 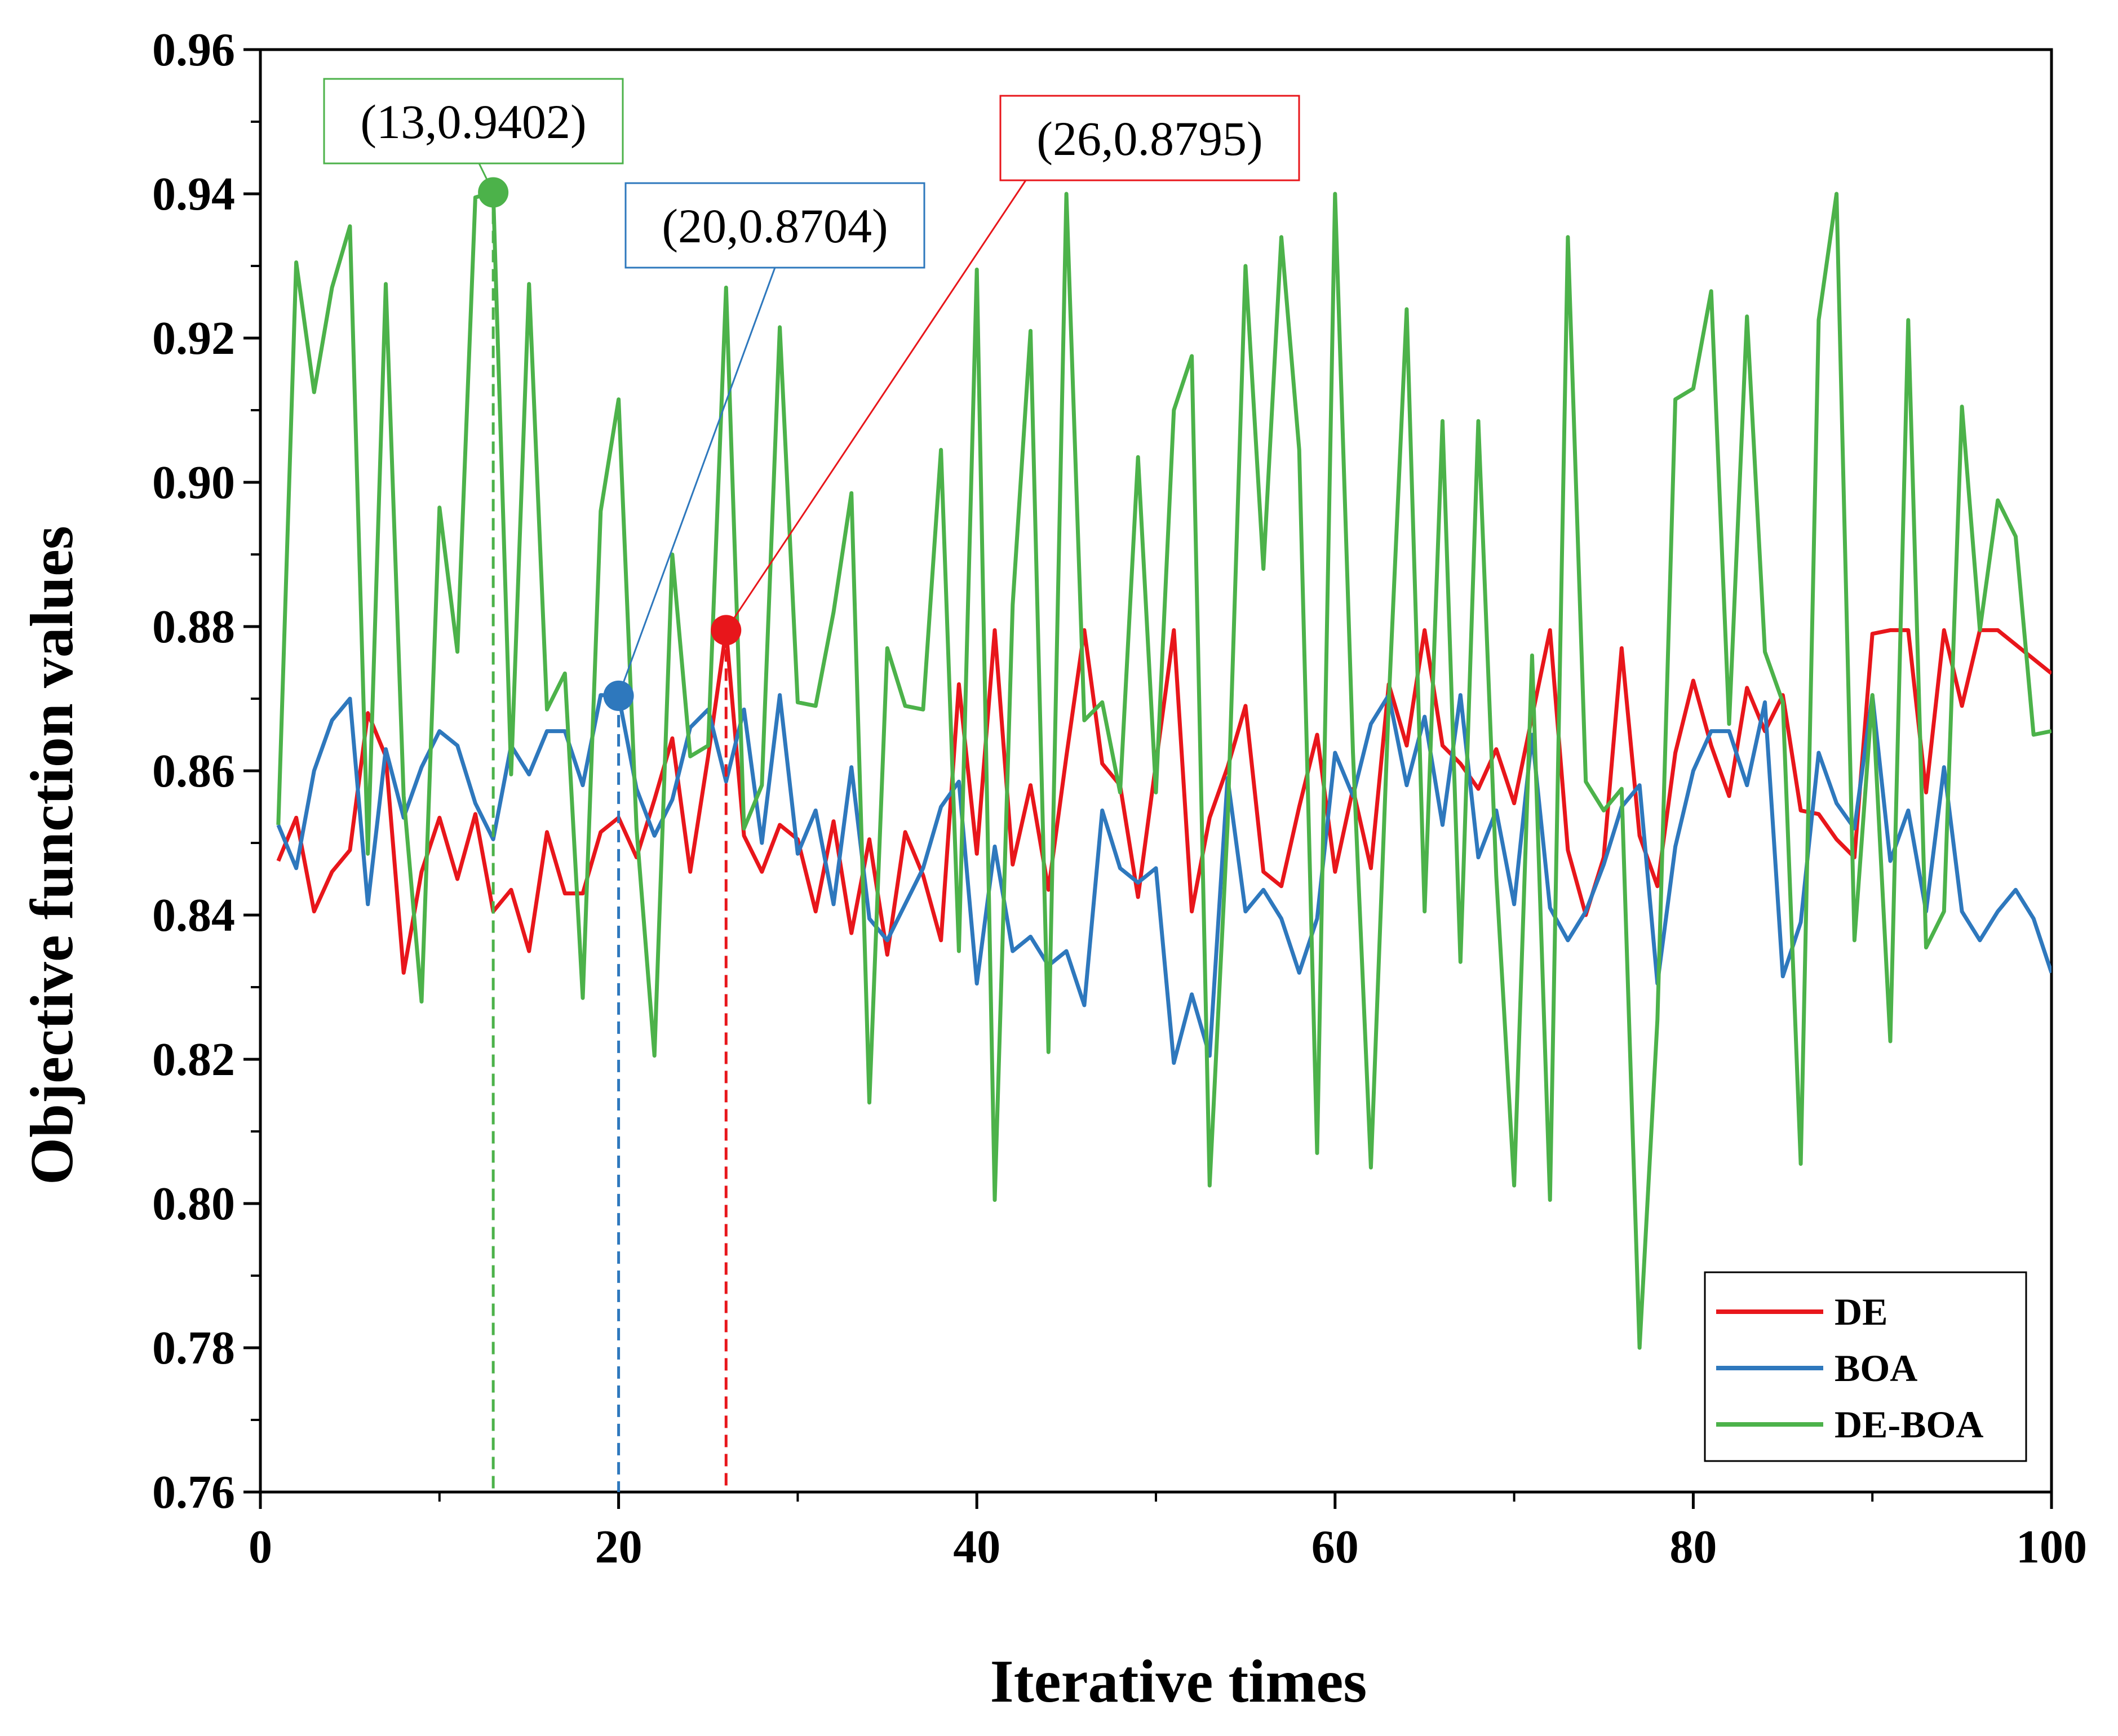 I want to click on x-tick-label: 0, so click(x=260, y=1547).